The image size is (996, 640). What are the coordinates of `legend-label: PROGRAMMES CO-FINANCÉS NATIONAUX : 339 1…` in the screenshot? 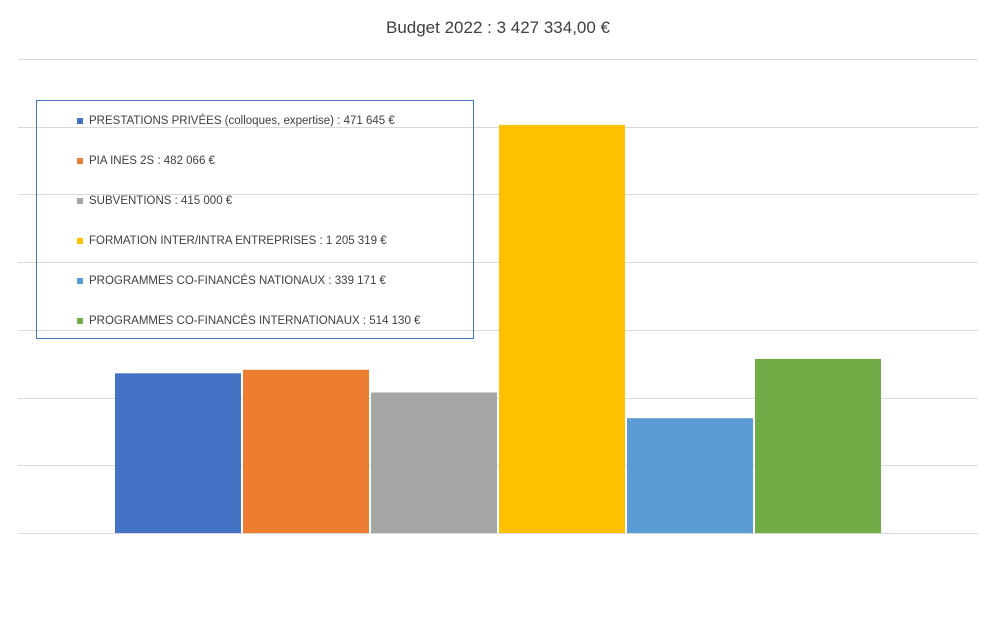 It's located at (237, 281).